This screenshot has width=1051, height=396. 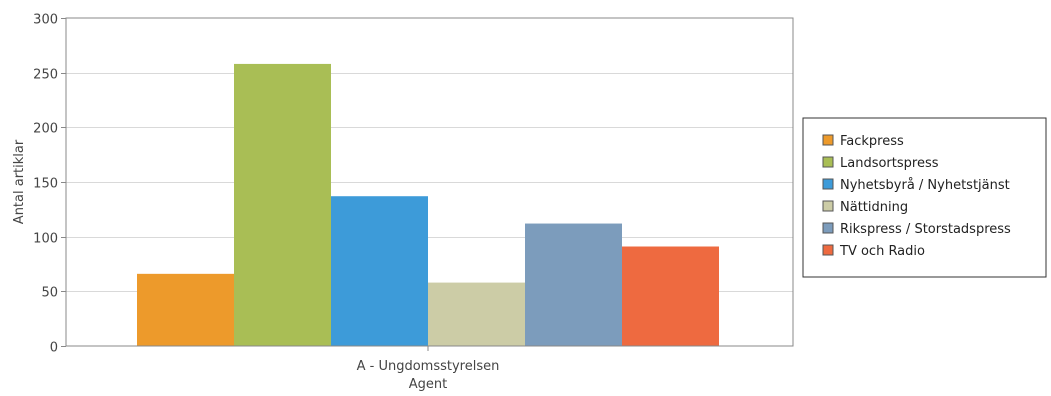 I want to click on legend-label: TV och Radio, so click(x=882, y=251).